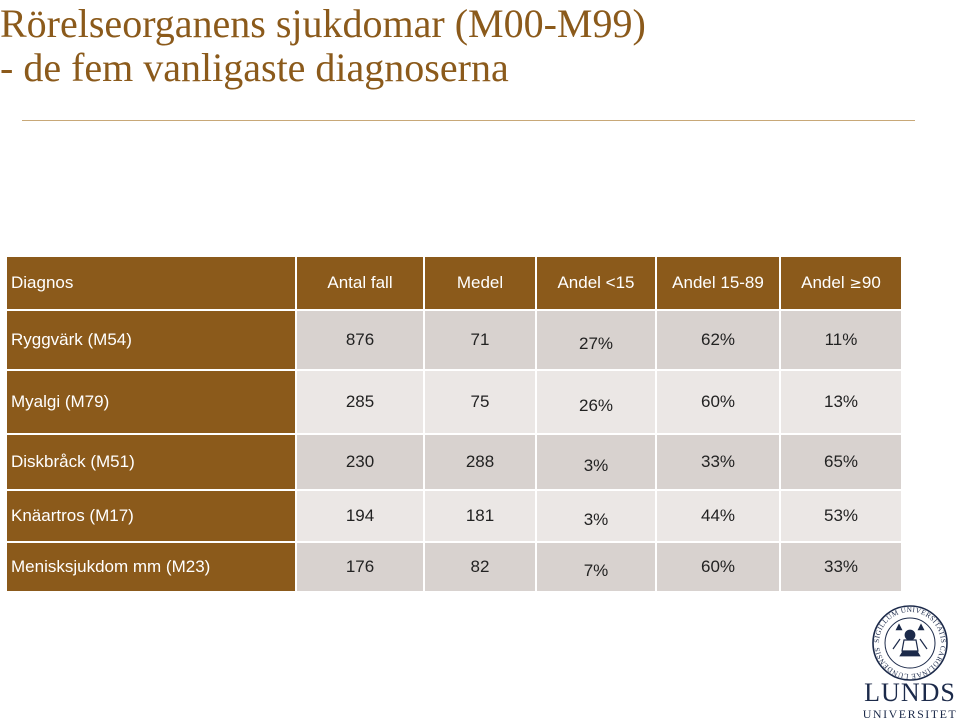 The width and height of the screenshot is (960, 722). What do you see at coordinates (841, 462) in the screenshot?
I see `cell-andel-90-plus: 65%` at bounding box center [841, 462].